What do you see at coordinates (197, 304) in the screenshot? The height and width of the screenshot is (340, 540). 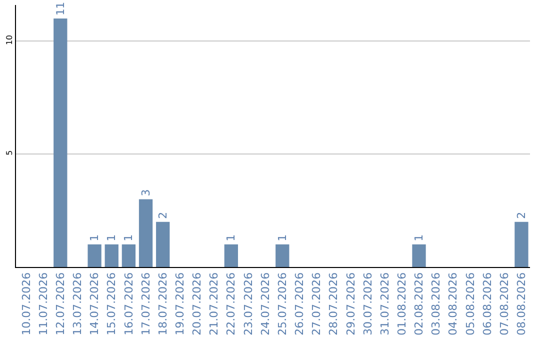 I see `x-tick-label: 20.07.2026` at bounding box center [197, 304].